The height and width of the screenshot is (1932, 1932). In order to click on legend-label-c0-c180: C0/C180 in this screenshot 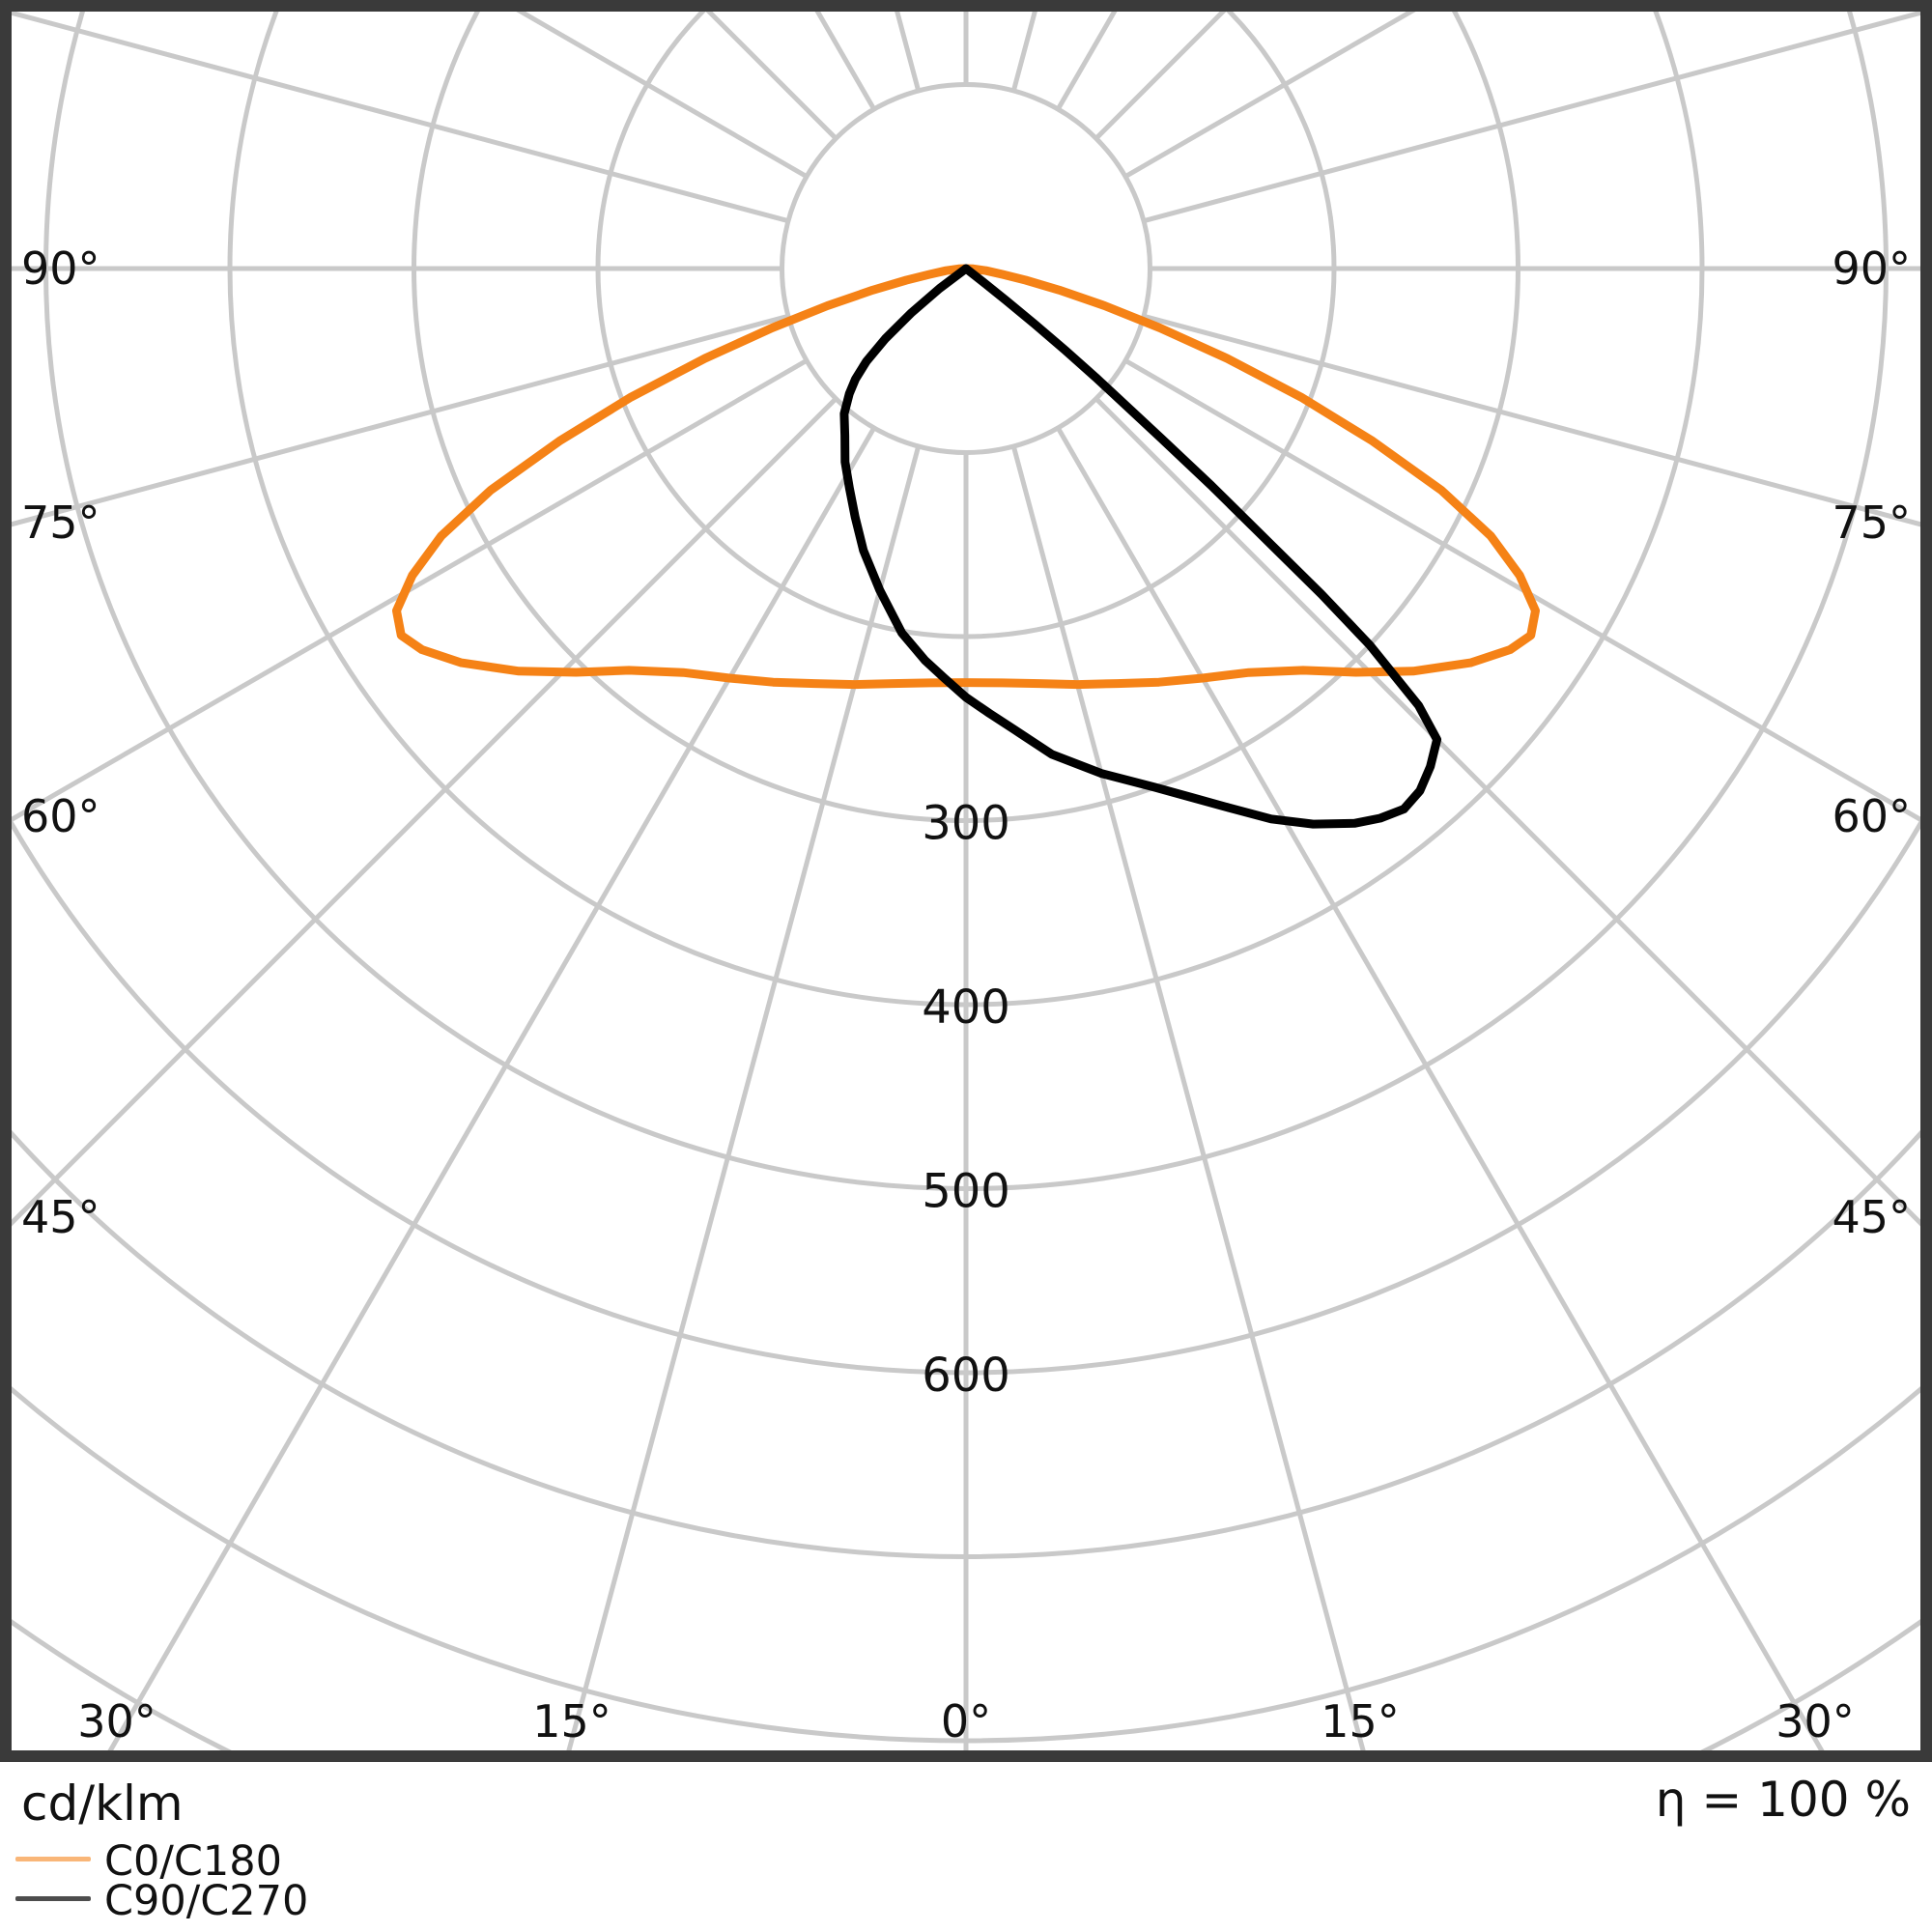, I will do `click(193, 1861)`.